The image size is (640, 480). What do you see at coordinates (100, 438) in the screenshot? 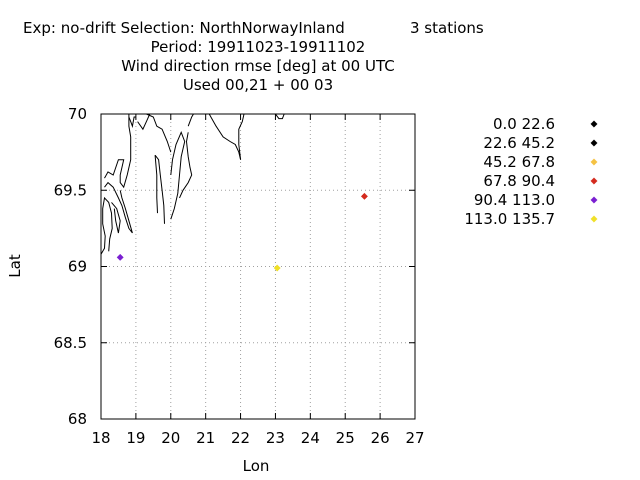
I see `x-tick-label: 18` at bounding box center [100, 438].